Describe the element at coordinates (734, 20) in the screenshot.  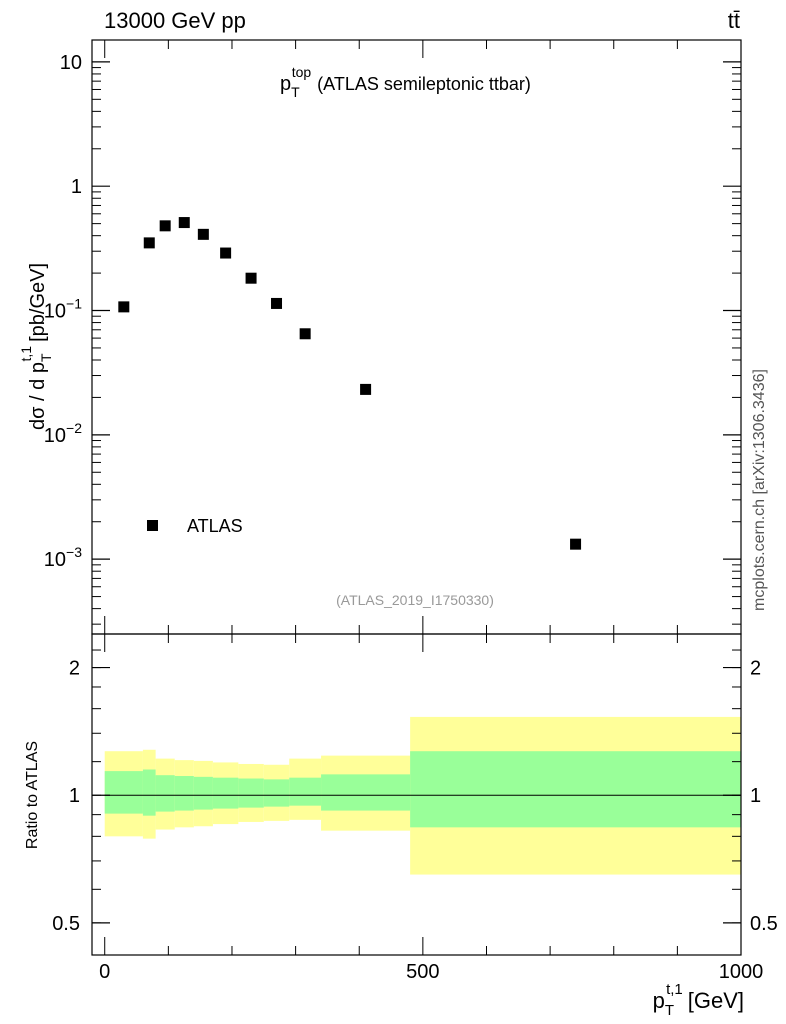
I see `process-label: tt̄` at that location.